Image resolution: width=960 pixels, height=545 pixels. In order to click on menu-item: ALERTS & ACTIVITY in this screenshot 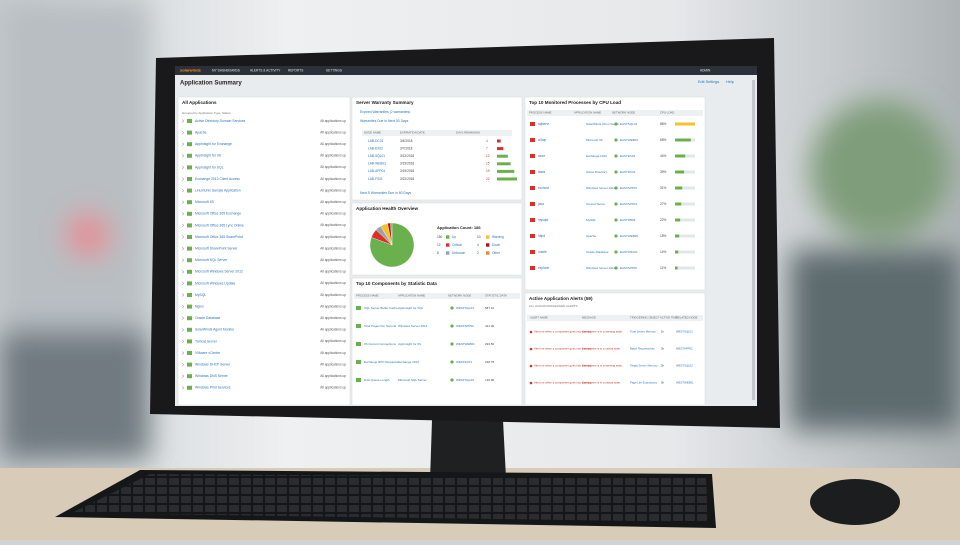, I will do `click(265, 70)`.